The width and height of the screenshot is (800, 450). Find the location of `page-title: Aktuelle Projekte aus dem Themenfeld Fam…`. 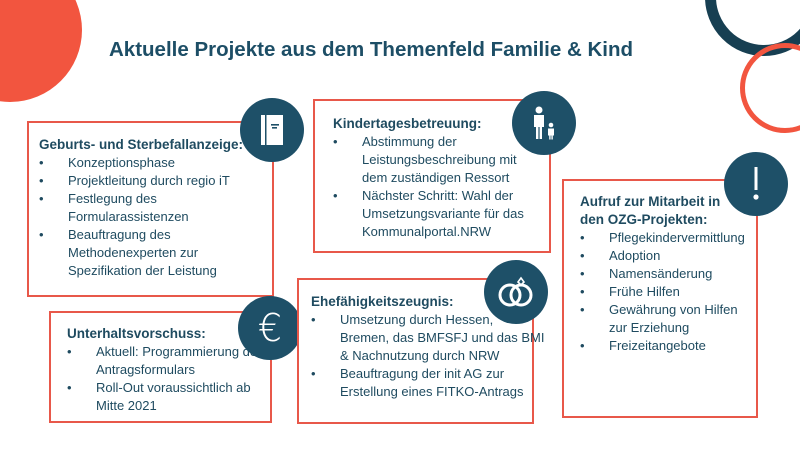

page-title: Aktuelle Projekte aus dem Themenfeld Fam… is located at coordinates (371, 49).